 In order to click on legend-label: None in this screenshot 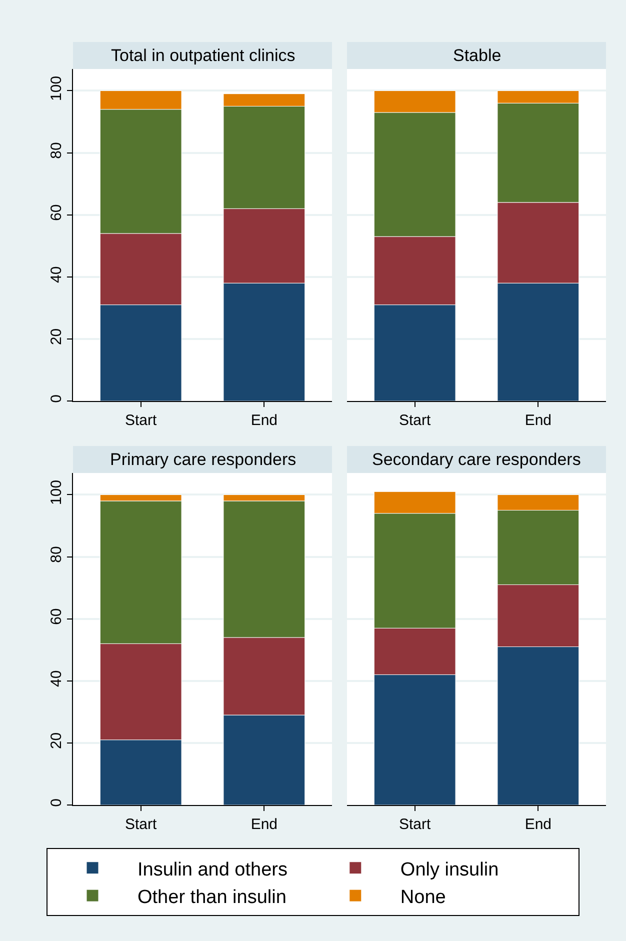, I will do `click(423, 897)`.